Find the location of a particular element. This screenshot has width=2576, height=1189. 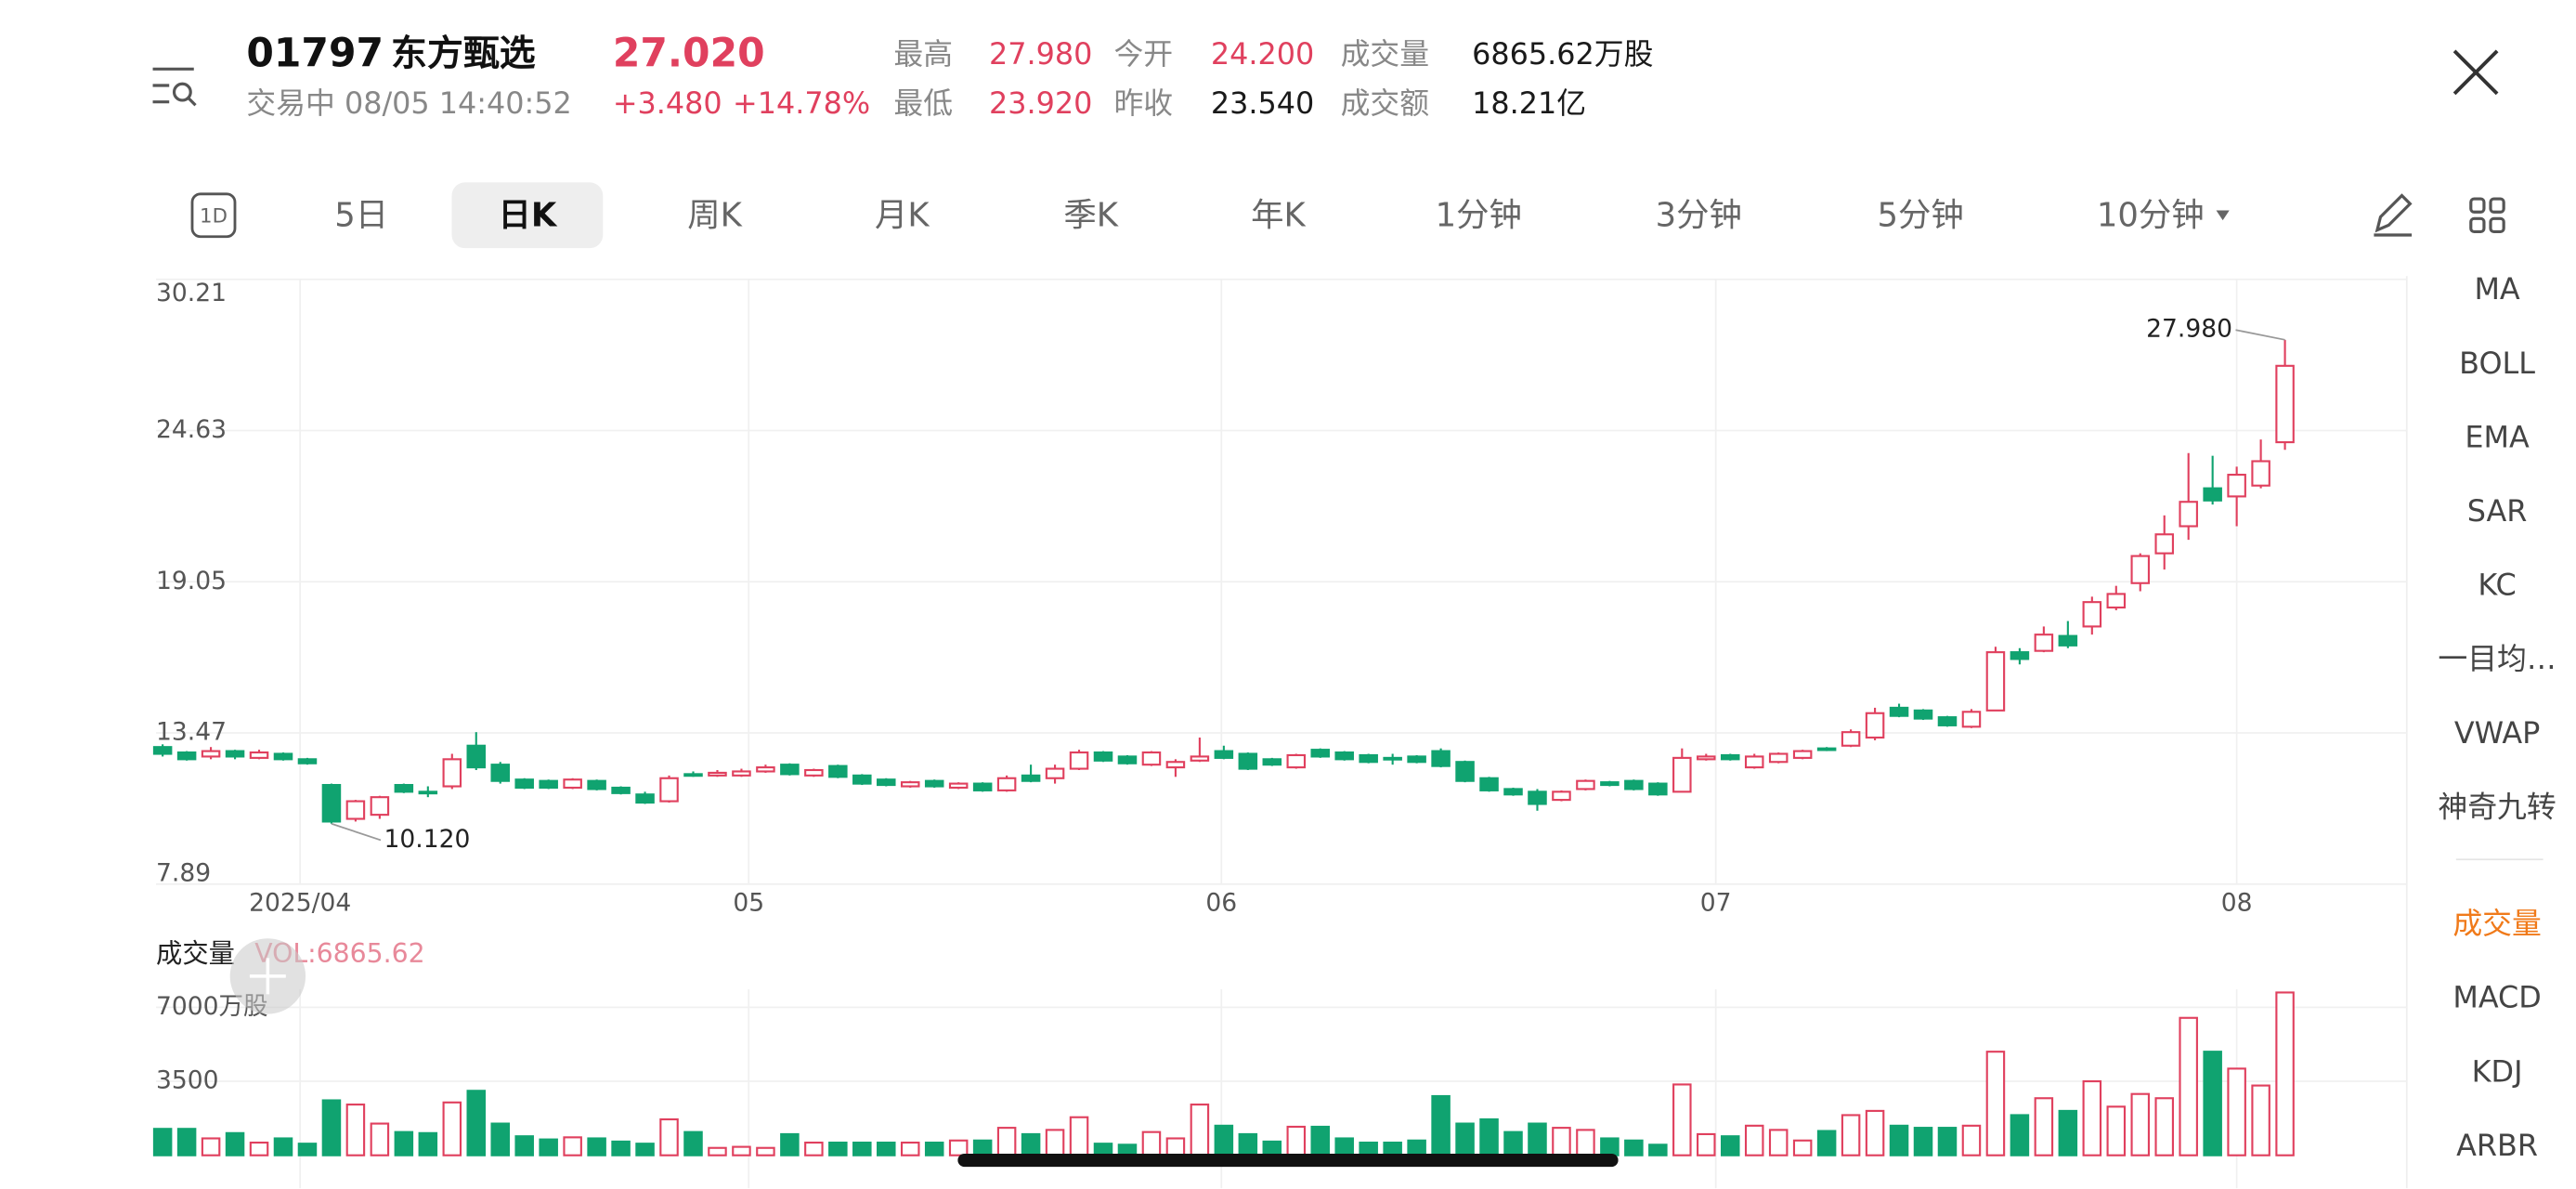

annotation-leader is located at coordinates (2260, 335).